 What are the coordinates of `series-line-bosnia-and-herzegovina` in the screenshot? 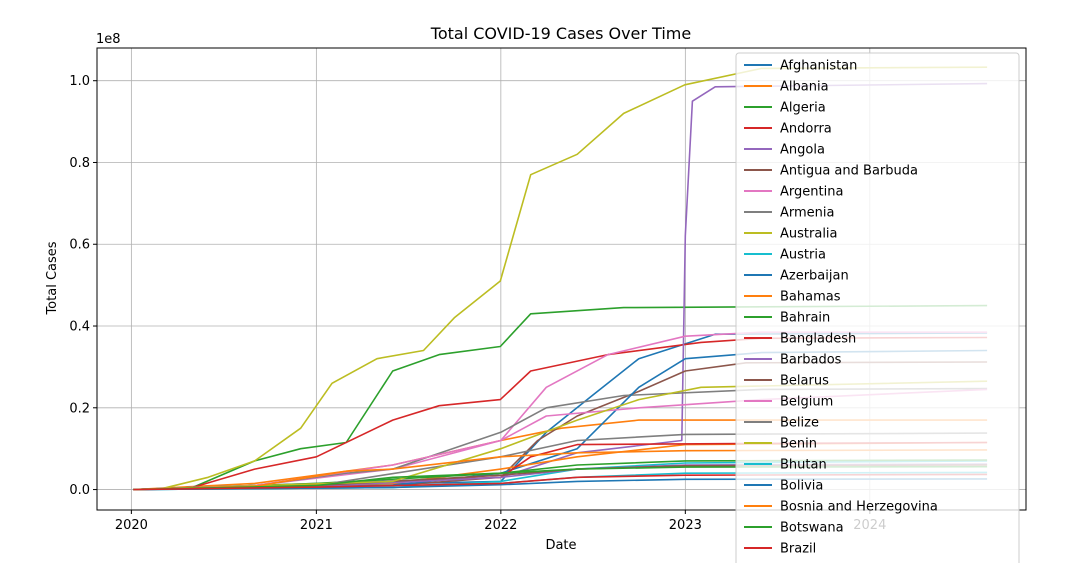 It's located at (560, 470).